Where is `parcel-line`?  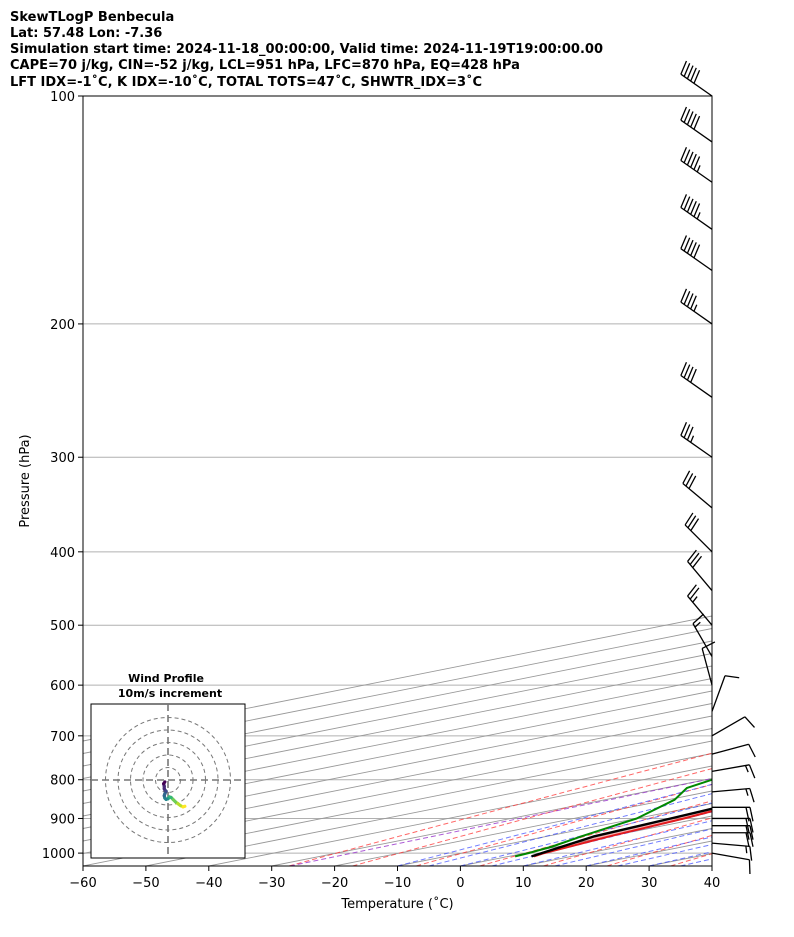
parcel-line is located at coordinates (621, 832).